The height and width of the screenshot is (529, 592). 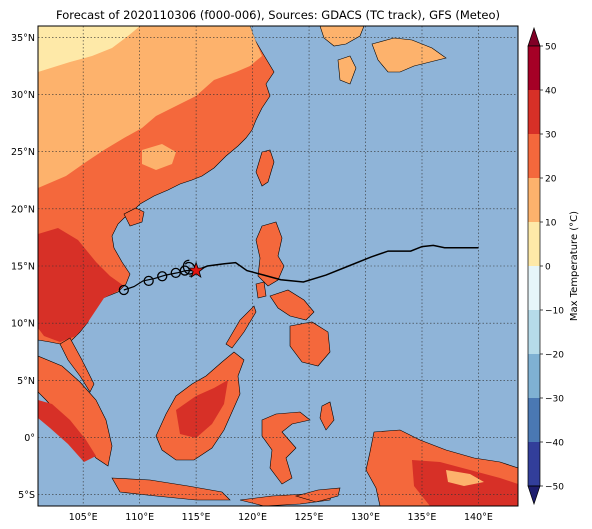 What do you see at coordinates (286, 448) in the screenshot?
I see `landmass-sulawesi` at bounding box center [286, 448].